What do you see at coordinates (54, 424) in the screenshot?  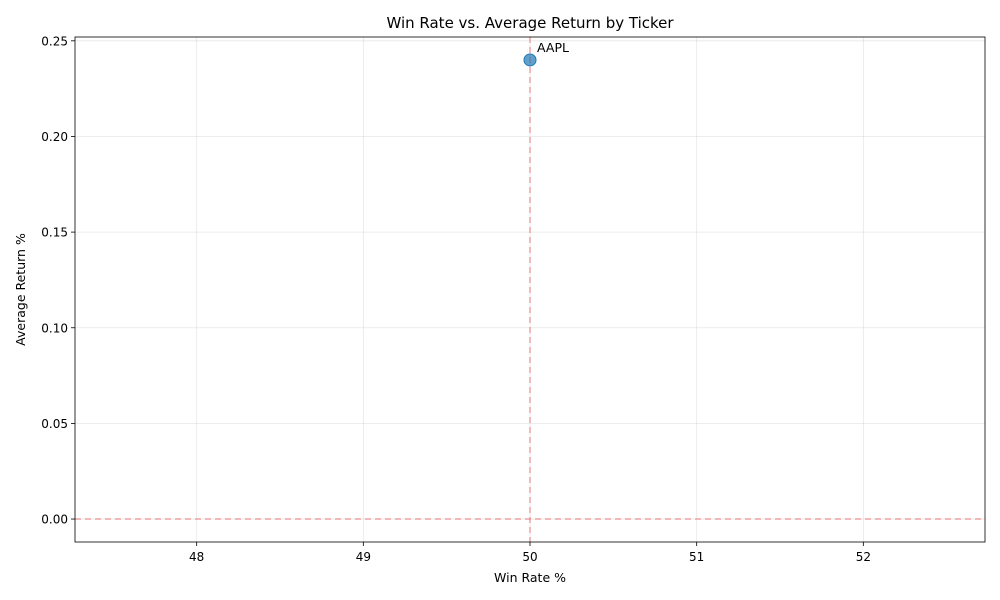 I see `y-tick-label: 0.05` at bounding box center [54, 424].